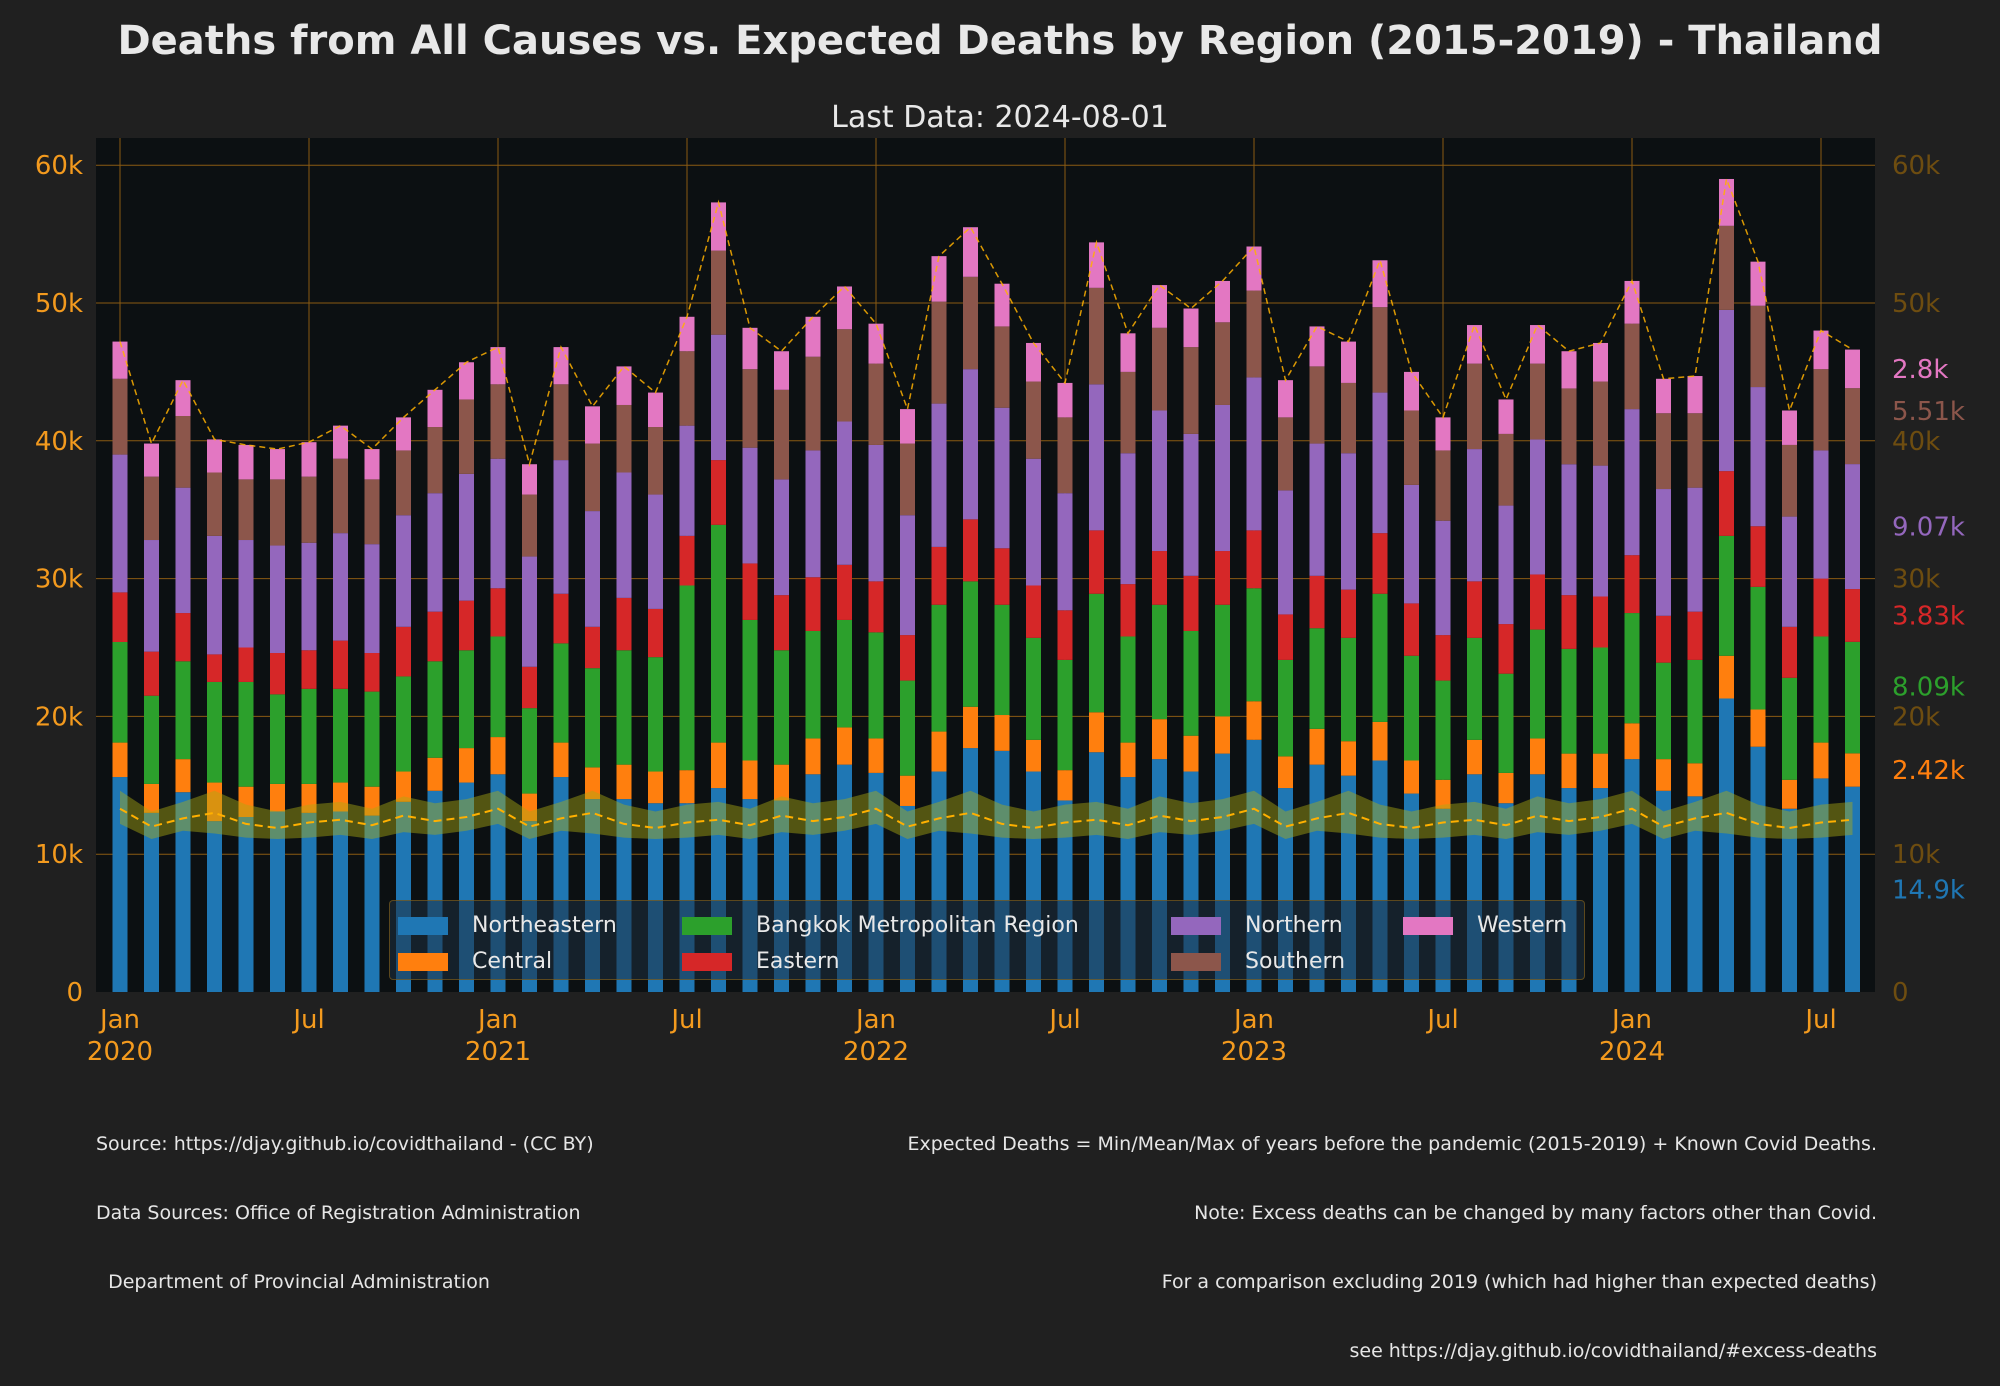  What do you see at coordinates (59, 717) in the screenshot?
I see `y-tick-label: 20k` at bounding box center [59, 717].